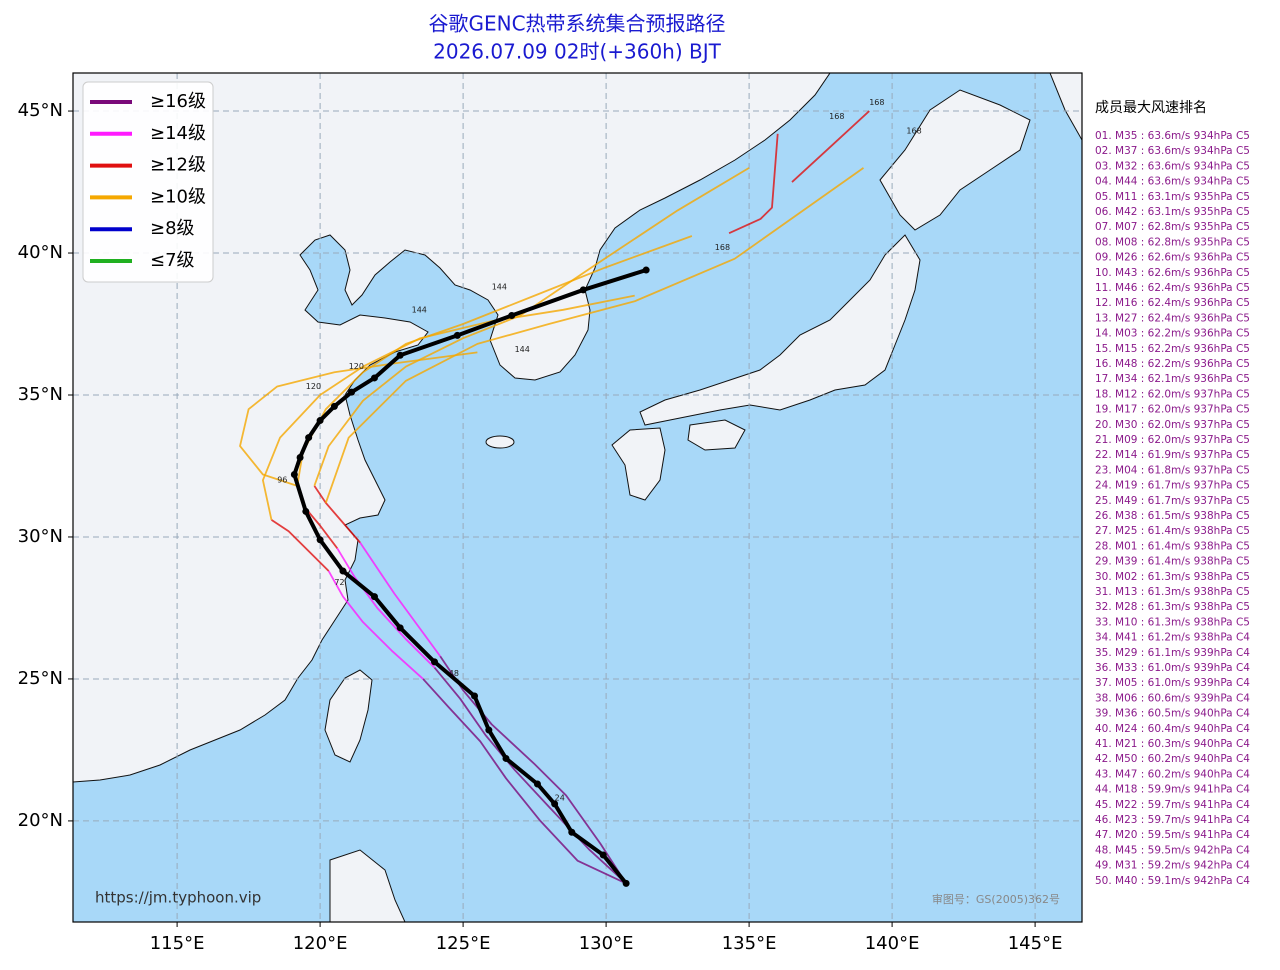 This screenshot has width=1280, height=970. What do you see at coordinates (178, 101) in the screenshot?
I see `legend-label: ≥16级` at bounding box center [178, 101].